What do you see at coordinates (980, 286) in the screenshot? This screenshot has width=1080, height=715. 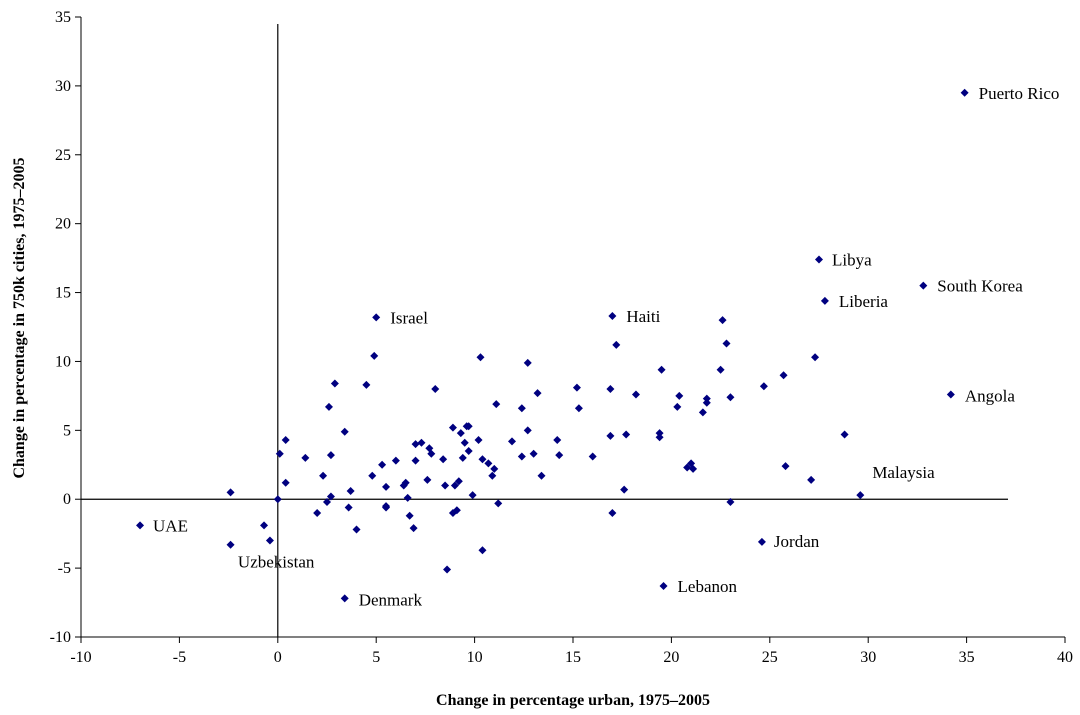 I see `annotation-label: South Korea` at bounding box center [980, 286].